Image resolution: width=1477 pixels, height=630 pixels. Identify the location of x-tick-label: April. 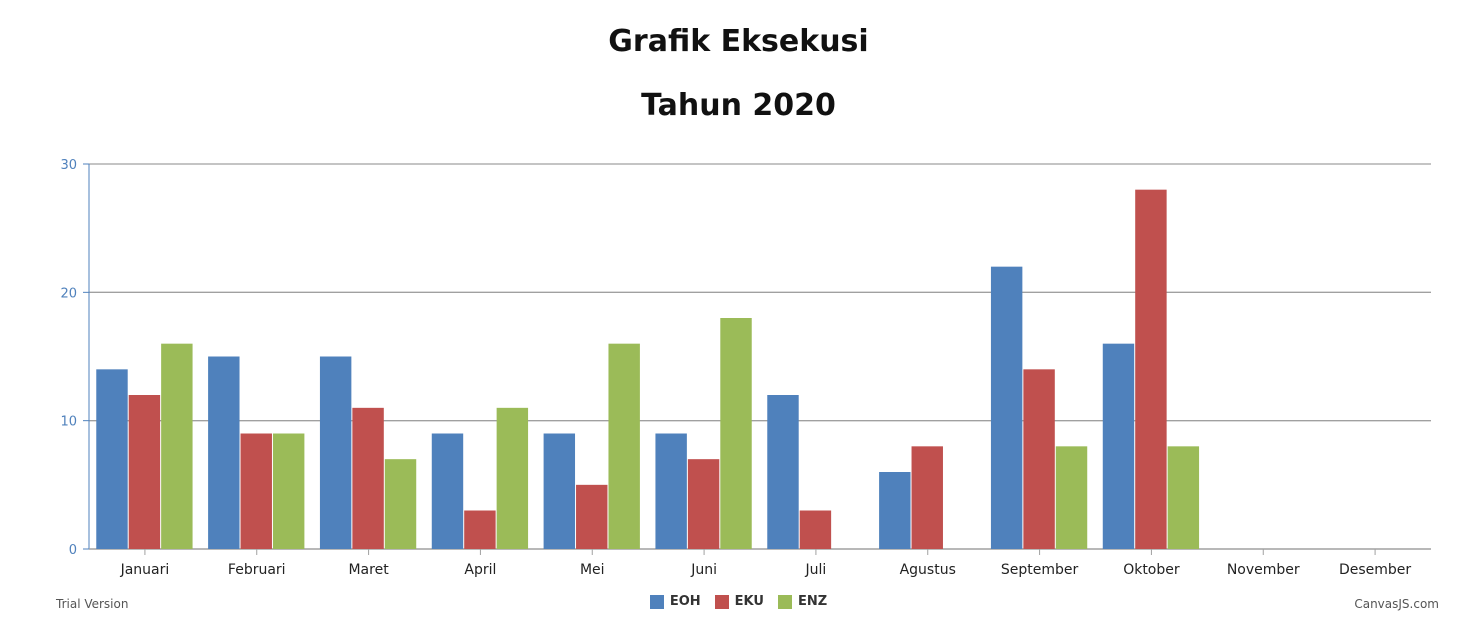
(480, 570).